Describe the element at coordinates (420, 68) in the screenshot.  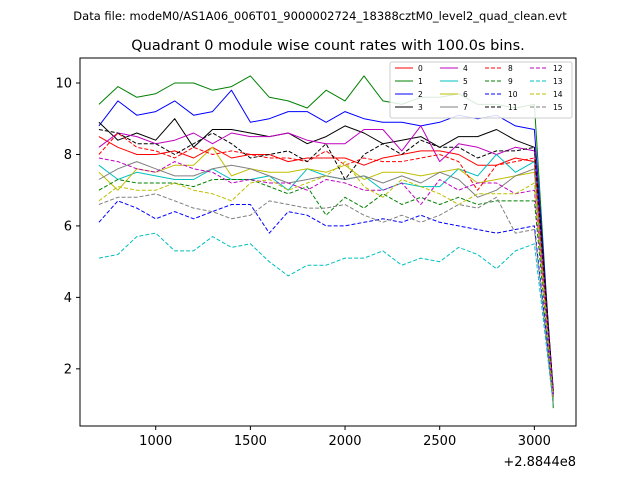
I see `legend-label-0: 0` at that location.